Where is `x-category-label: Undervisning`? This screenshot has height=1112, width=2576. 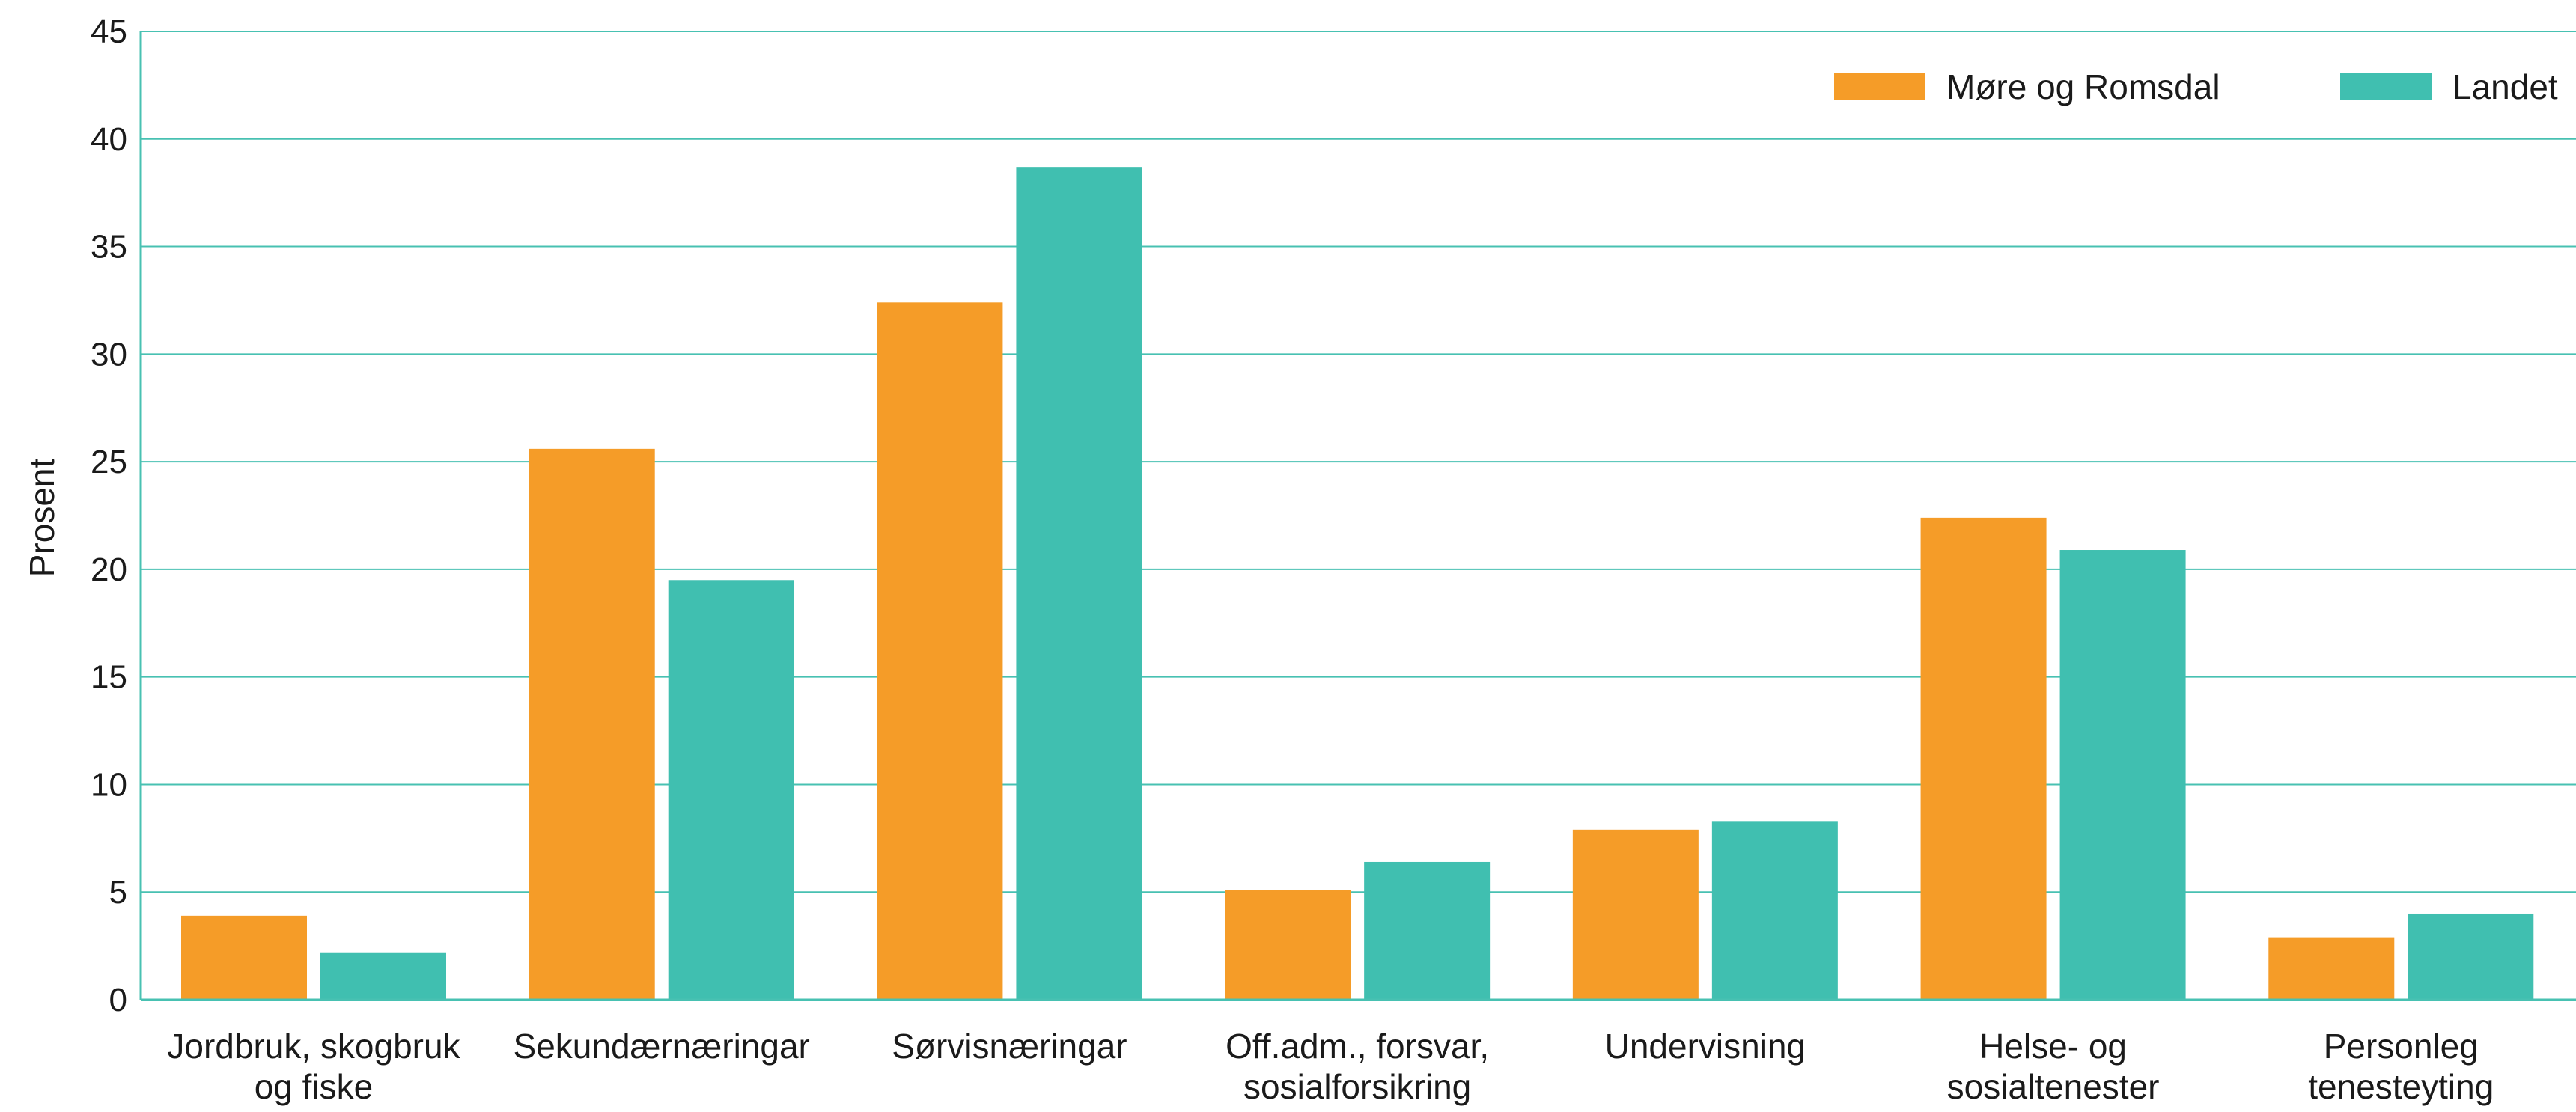
x-category-label: Undervisning is located at coordinates (1705, 1046).